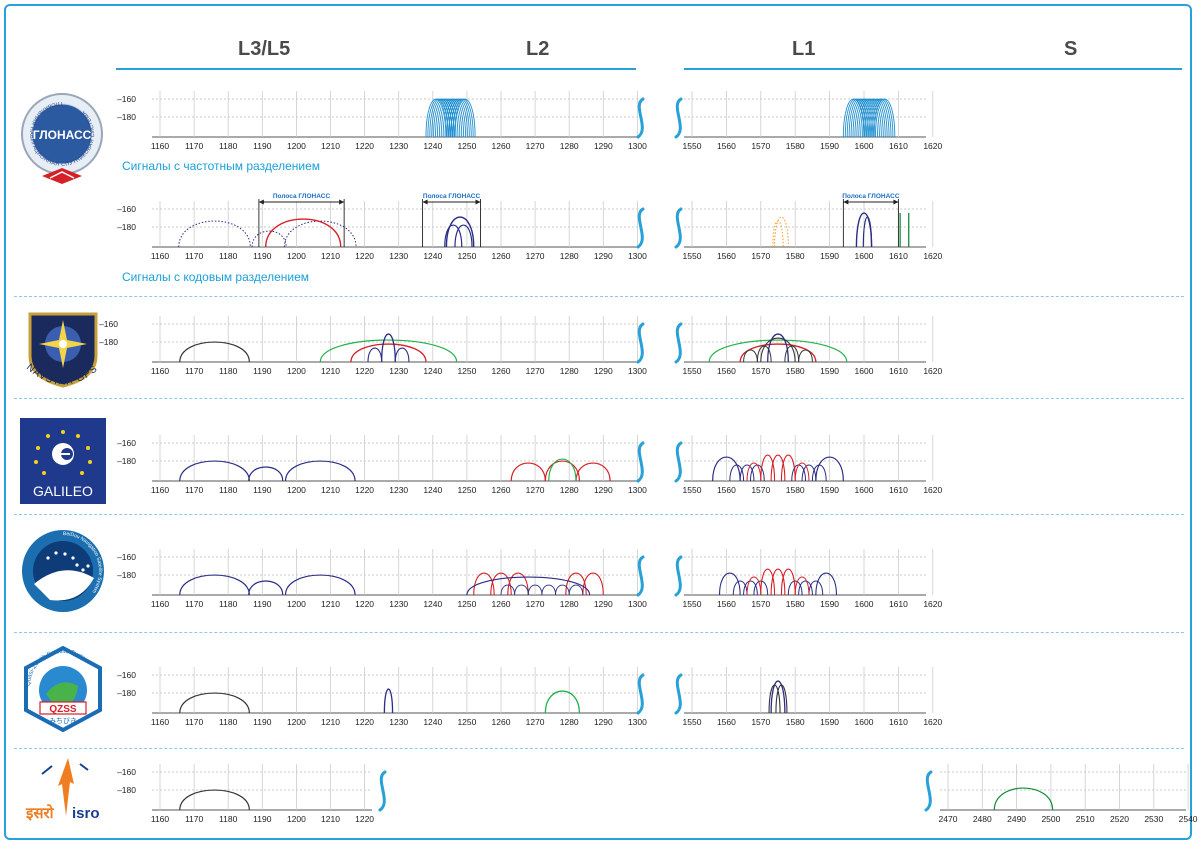 This screenshot has width=1200, height=848. I want to click on tick-label-low: 1190, so click(262, 256).